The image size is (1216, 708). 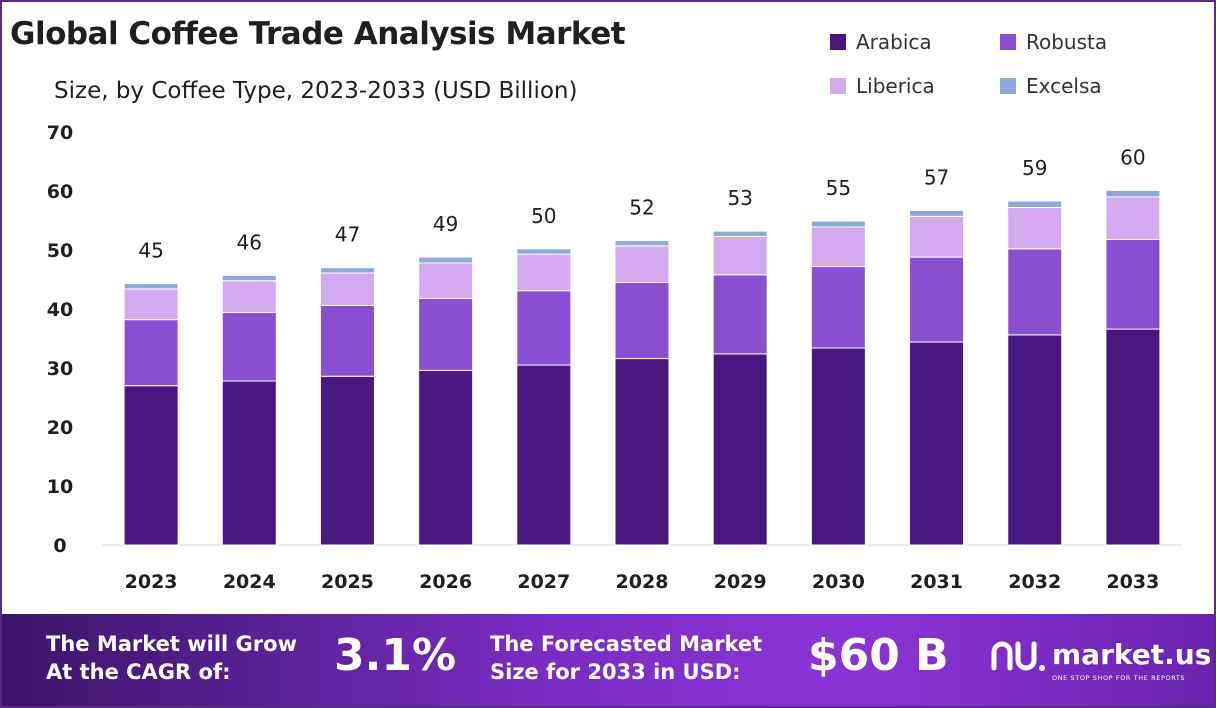 I want to click on data-label-total: 55, so click(x=838, y=188).